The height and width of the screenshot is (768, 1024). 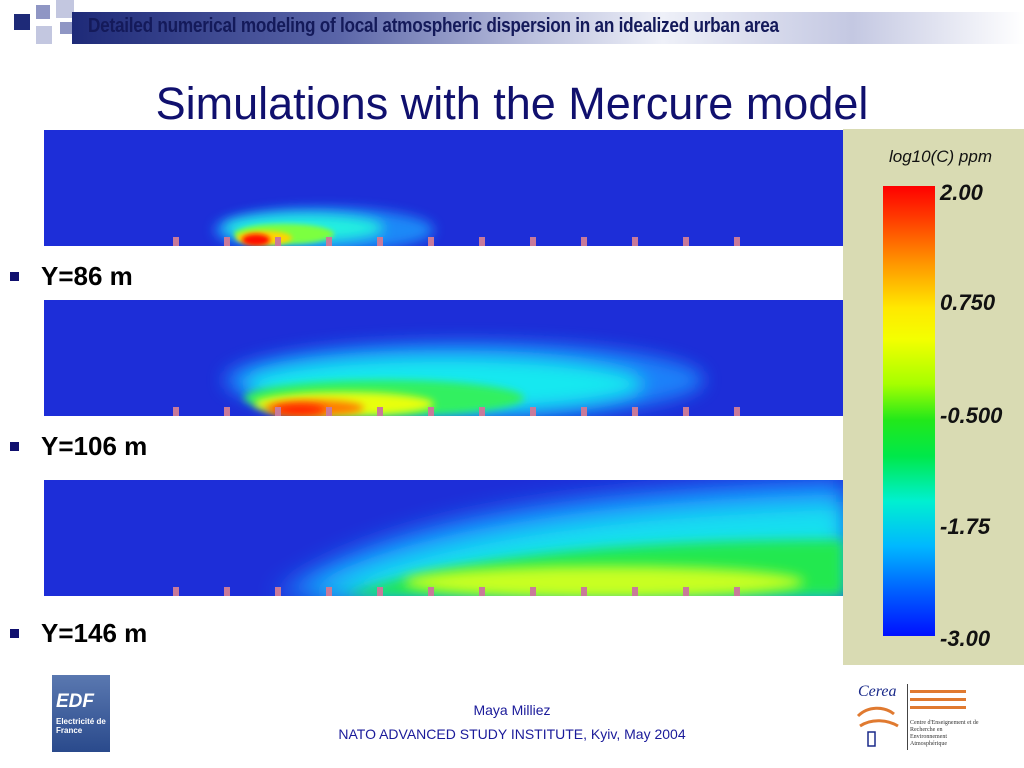 What do you see at coordinates (940, 156) in the screenshot?
I see `colorbar-title: log10(C) ppm` at bounding box center [940, 156].